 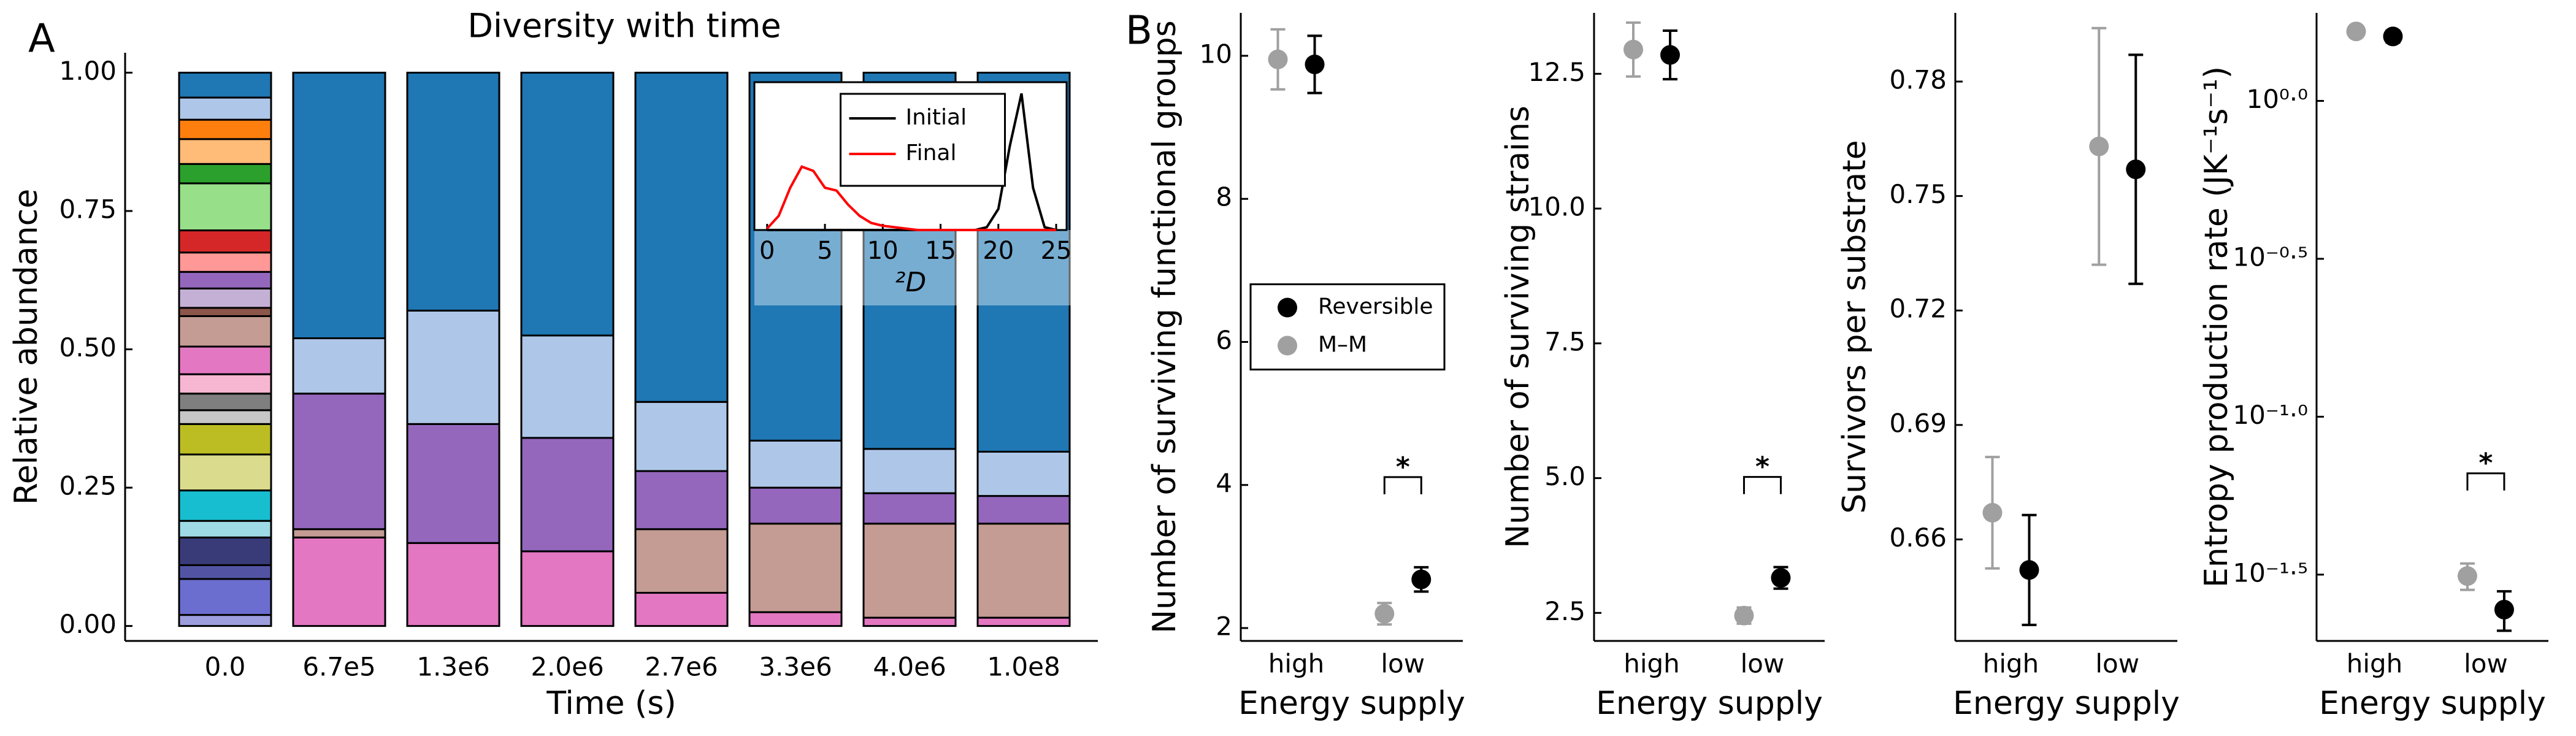 What do you see at coordinates (931, 153) in the screenshot?
I see `legend-label: Final` at bounding box center [931, 153].